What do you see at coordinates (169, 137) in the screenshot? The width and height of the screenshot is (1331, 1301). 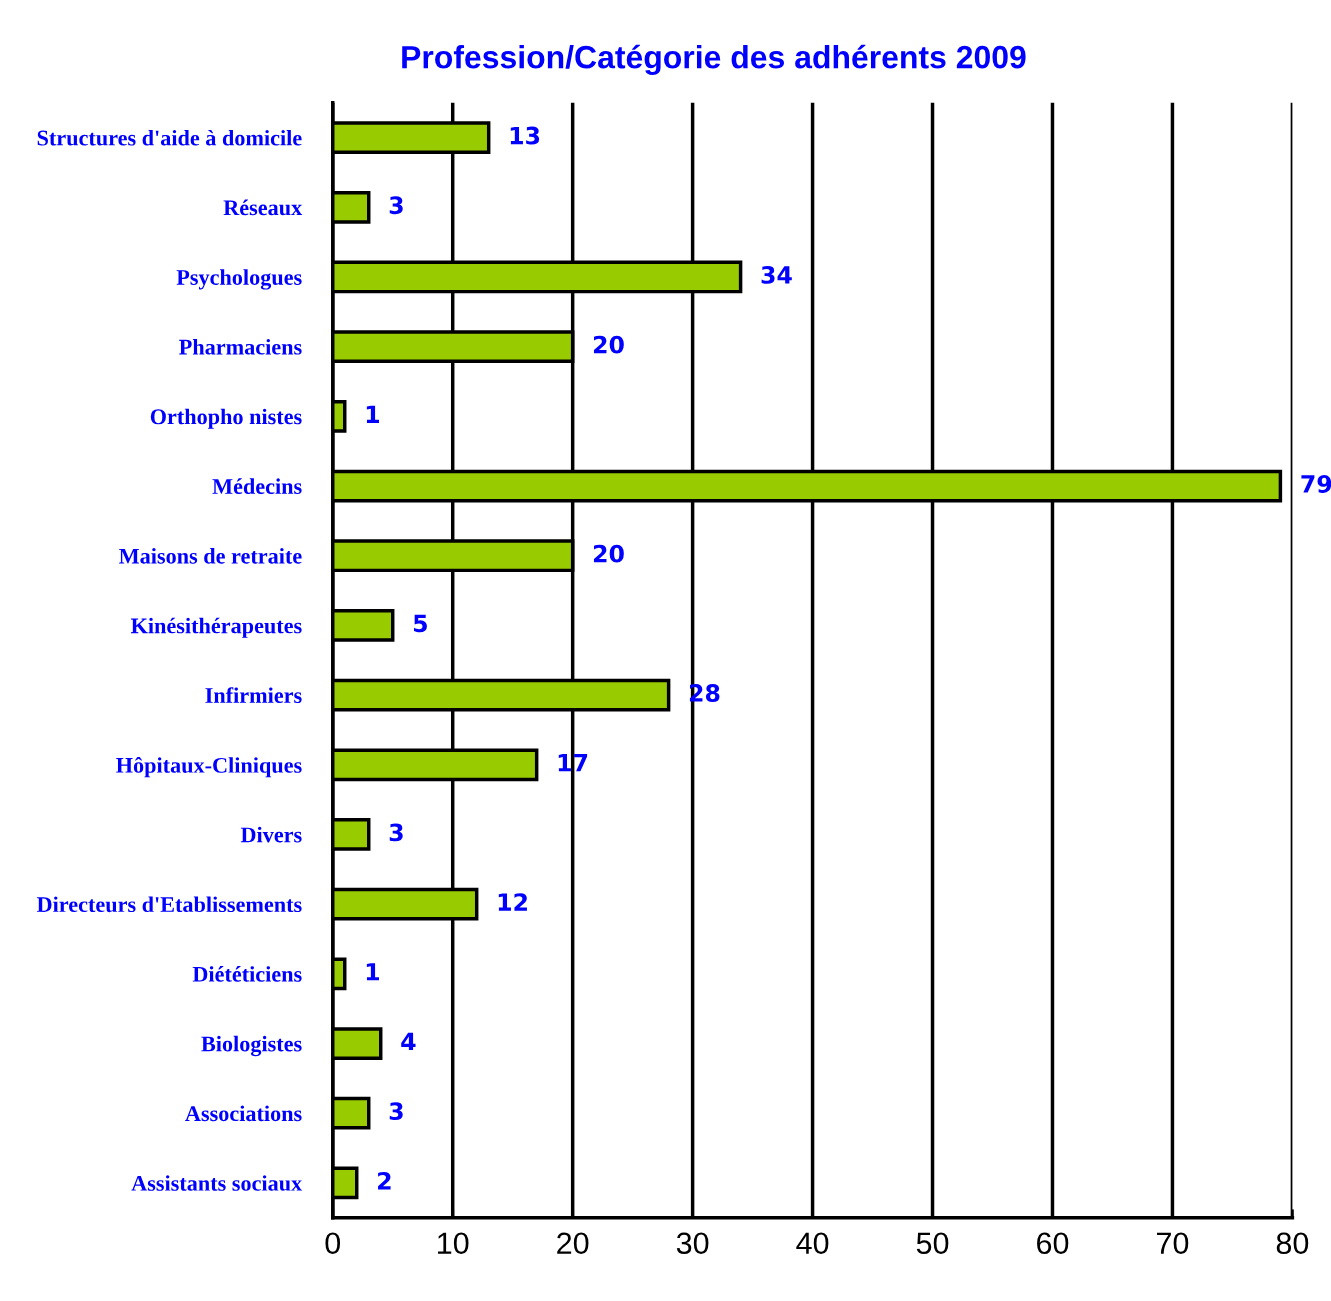 I see `y-tick-label: Structures d'aide à domicile` at bounding box center [169, 137].